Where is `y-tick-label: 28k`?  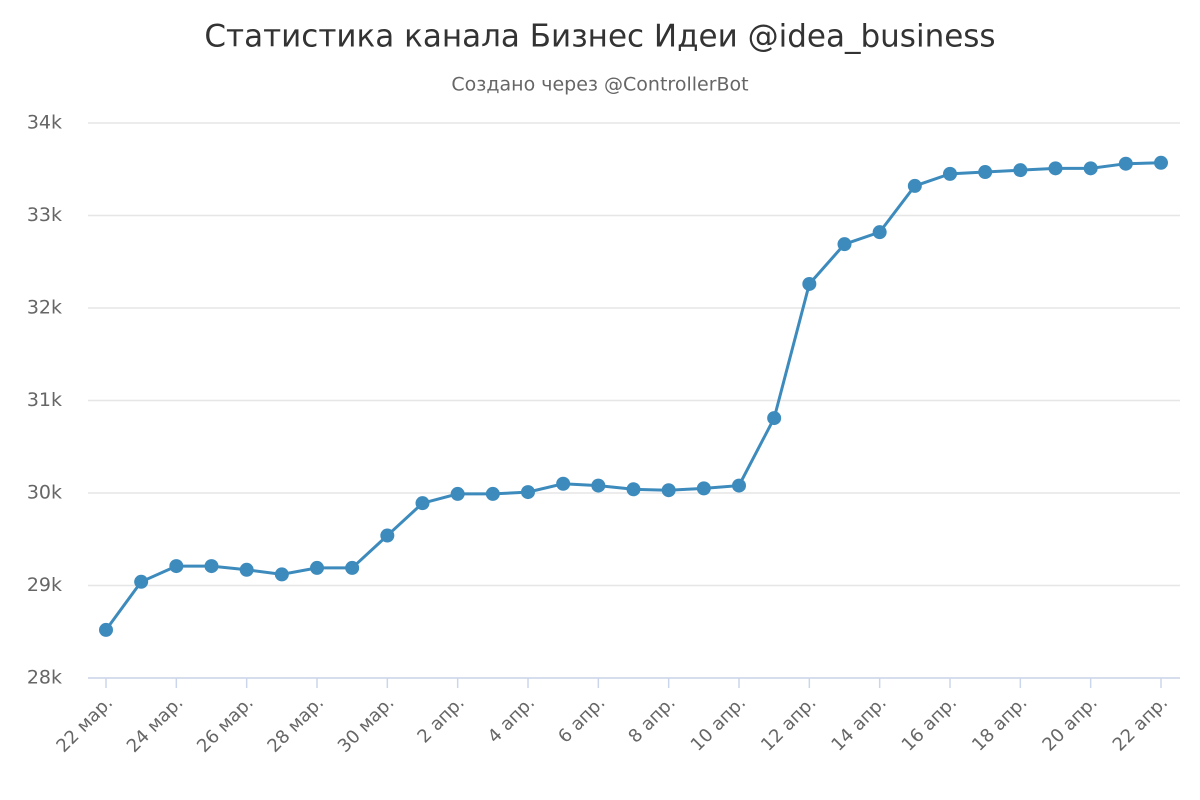
y-tick-label: 28k is located at coordinates (44, 678).